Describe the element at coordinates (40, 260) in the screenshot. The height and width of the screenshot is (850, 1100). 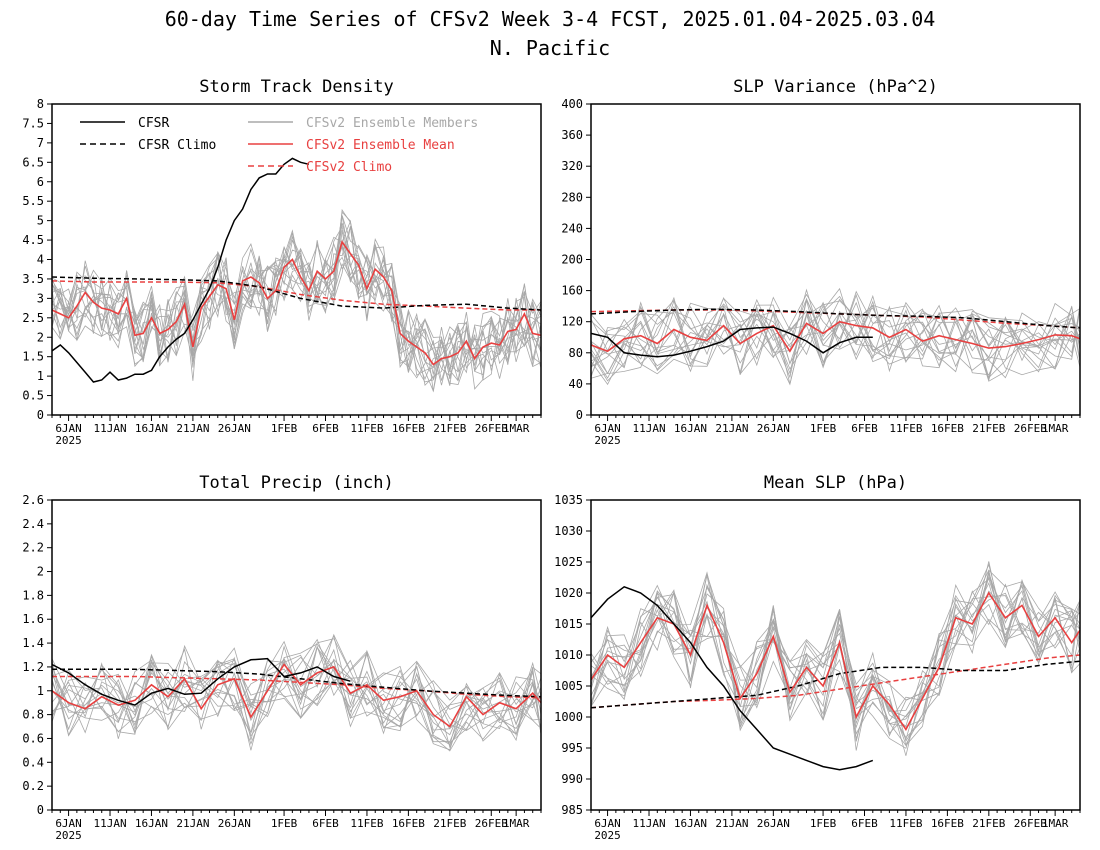
I see `y-tick-label: 4` at that location.